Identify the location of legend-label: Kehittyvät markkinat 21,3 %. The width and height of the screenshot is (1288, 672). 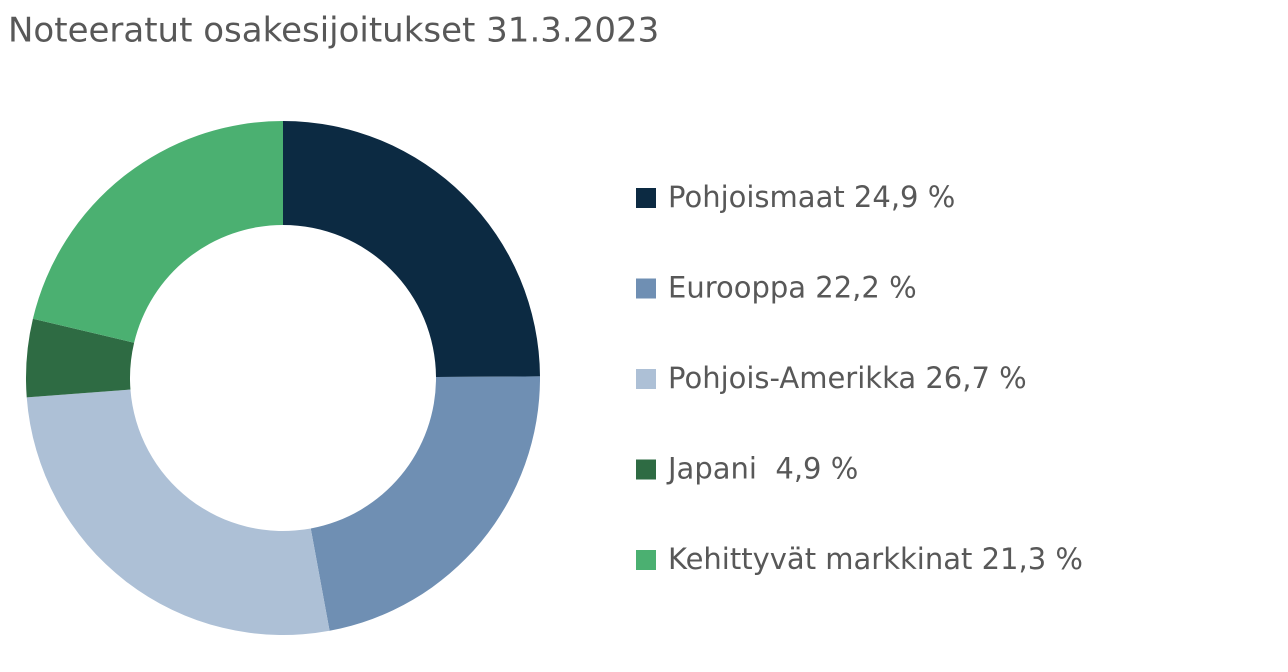
(875, 559).